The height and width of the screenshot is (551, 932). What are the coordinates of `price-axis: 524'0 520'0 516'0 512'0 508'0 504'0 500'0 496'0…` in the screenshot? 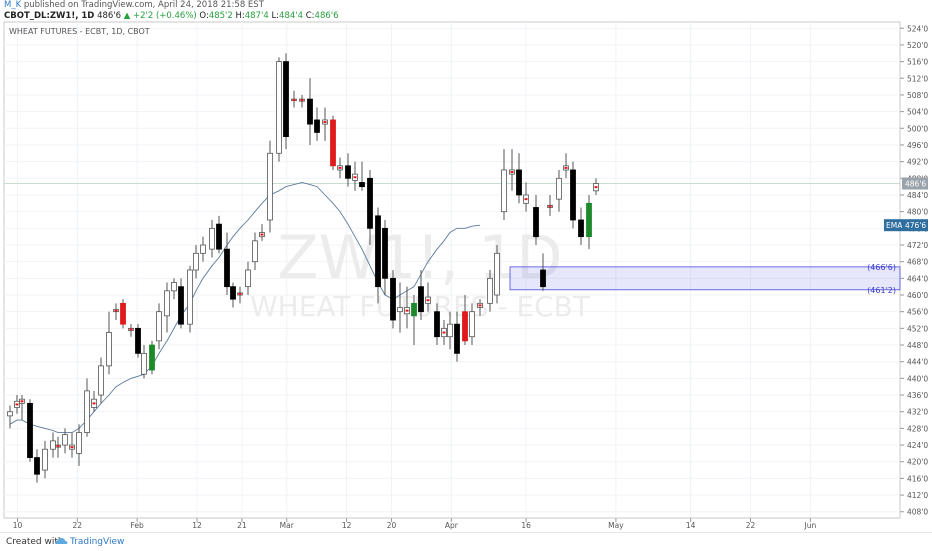 It's located at (914, 270).